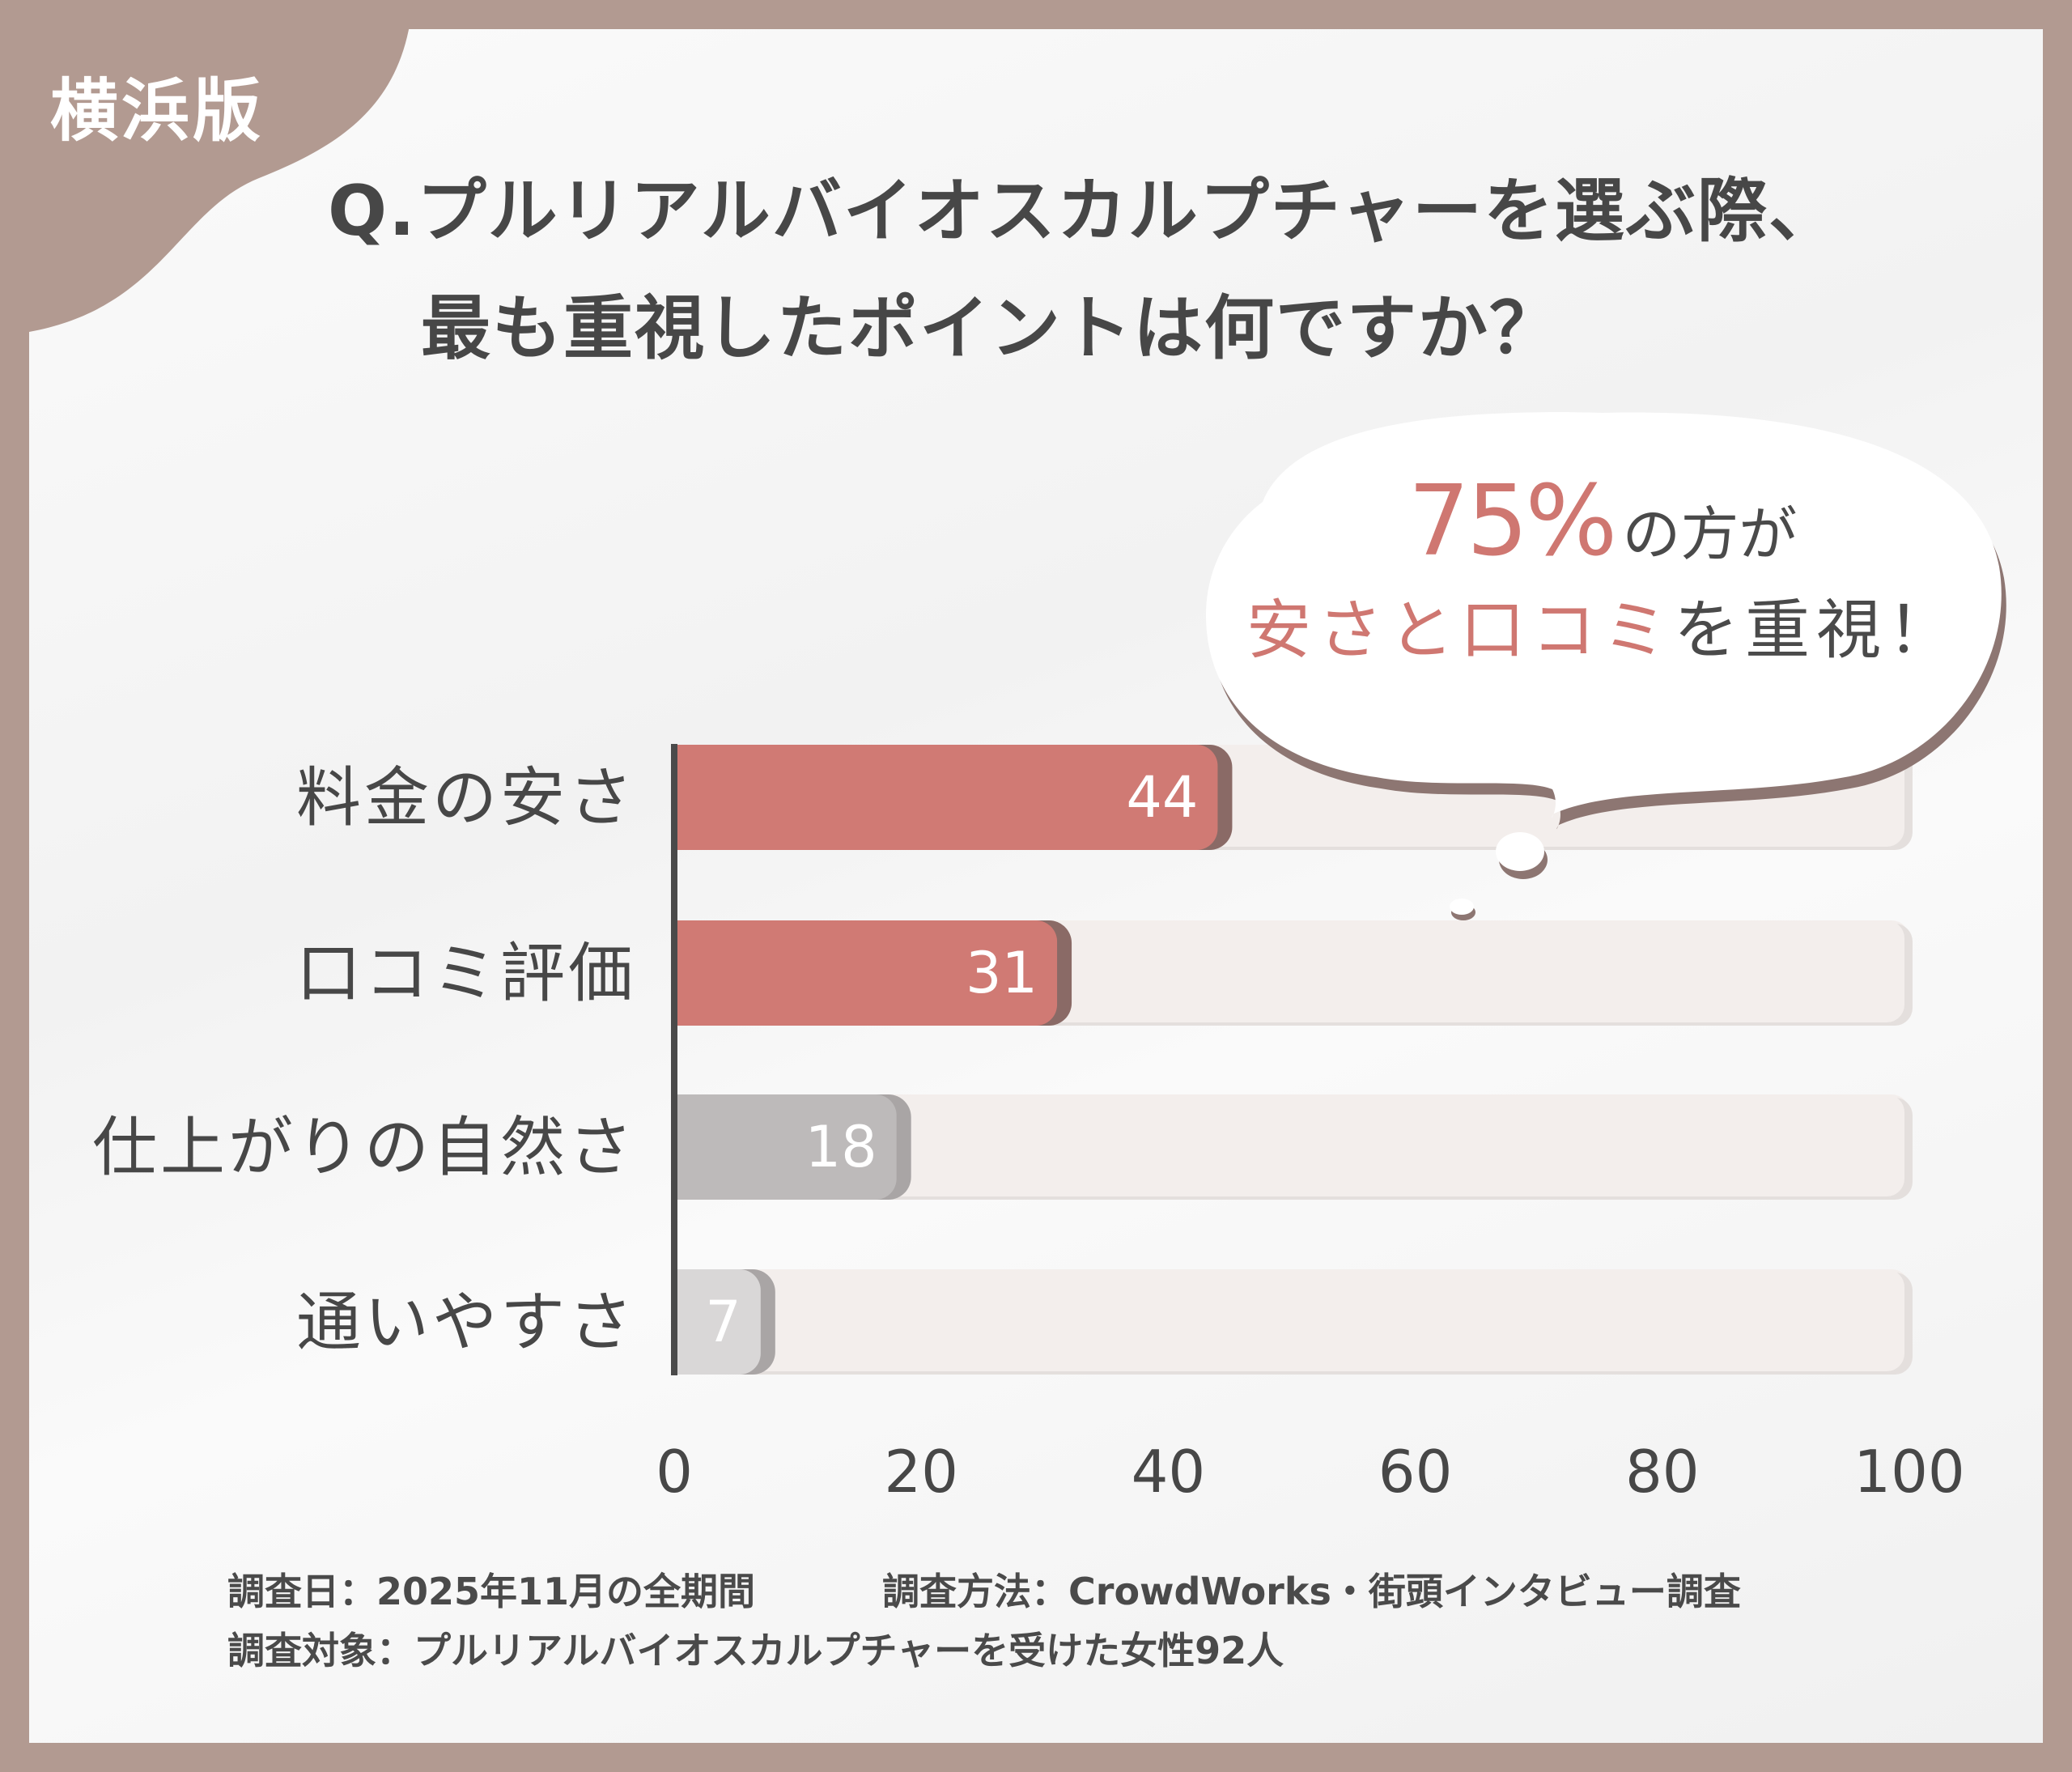  I want to click on category-label: 通いやすさ, so click(466, 1323).